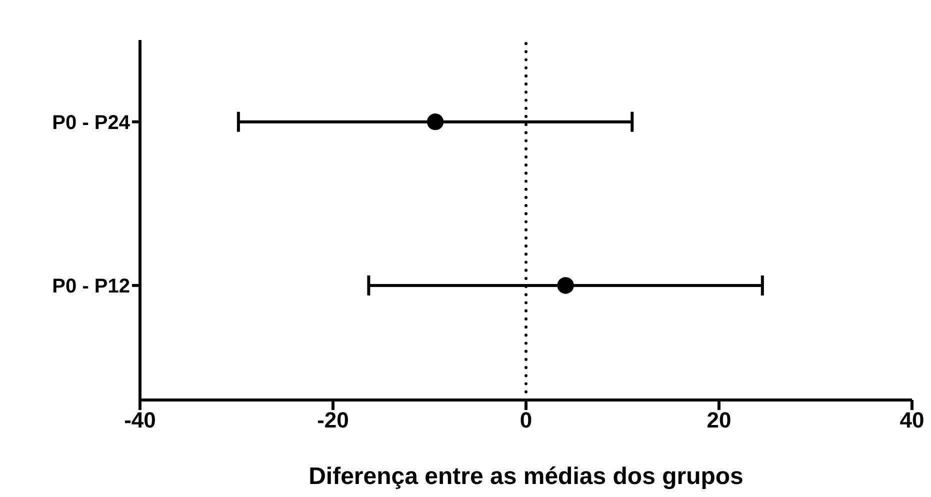 This screenshot has width=931, height=497. I want to click on y-tick-label: P0 - P24, so click(91, 123).